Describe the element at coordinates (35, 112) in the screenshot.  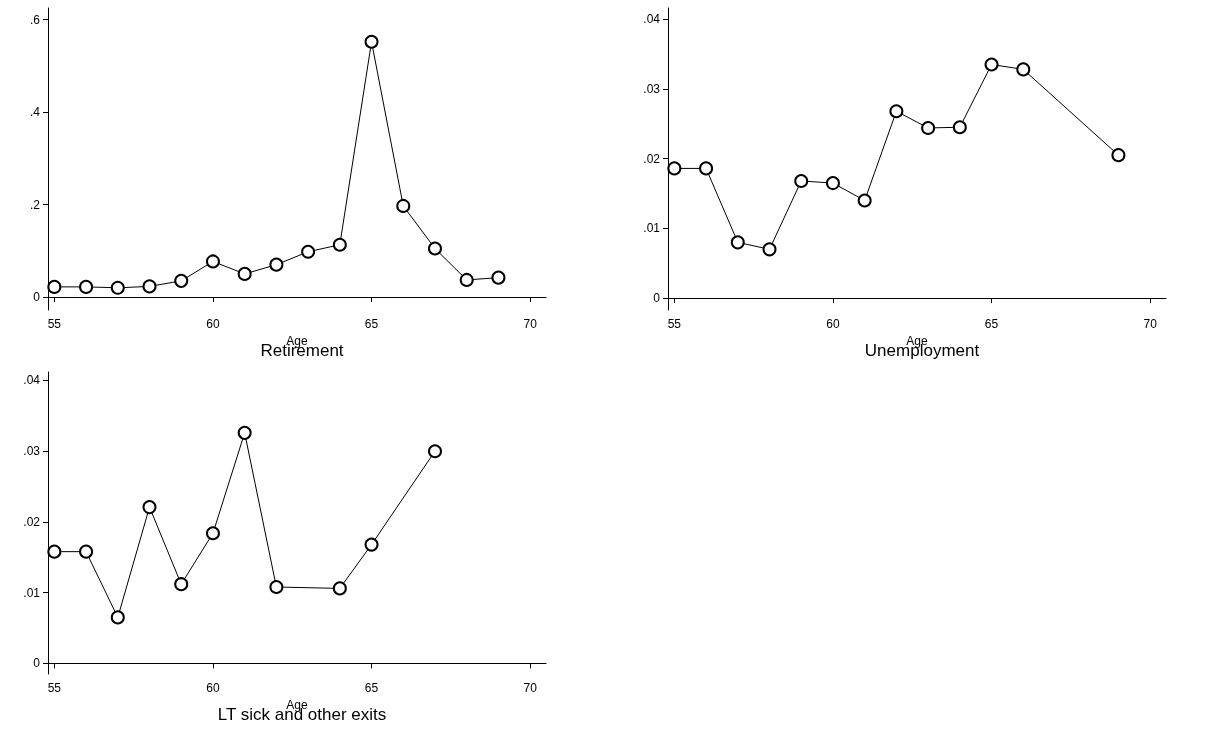
I see `y-tick-label: .4` at that location.